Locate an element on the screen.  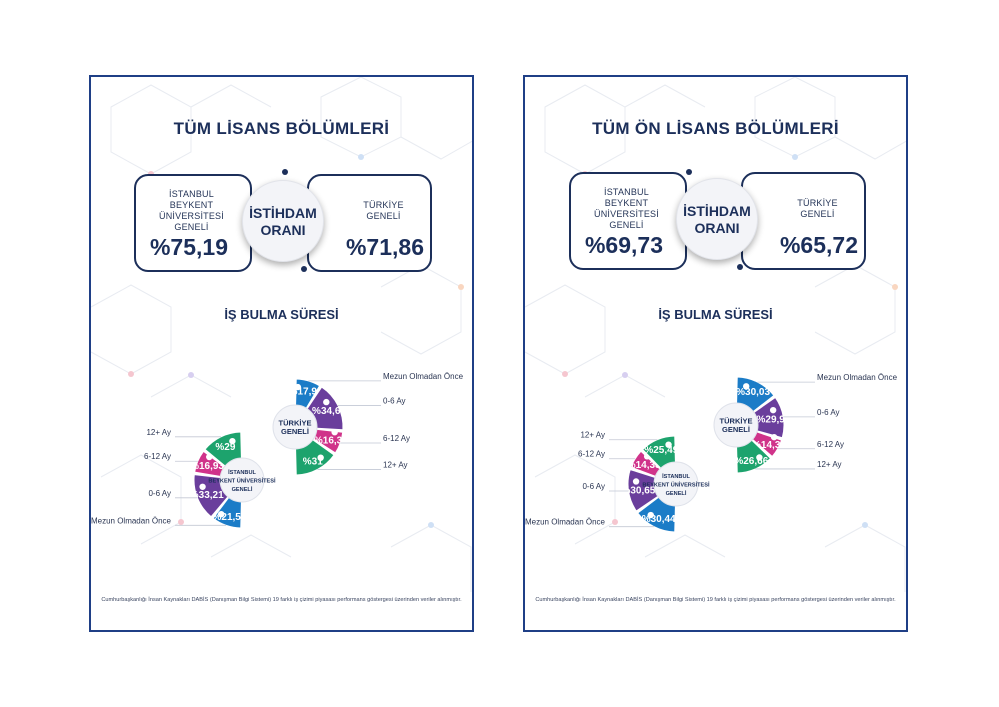
segment-value-label: %16,93 is located at coordinates (207, 466).